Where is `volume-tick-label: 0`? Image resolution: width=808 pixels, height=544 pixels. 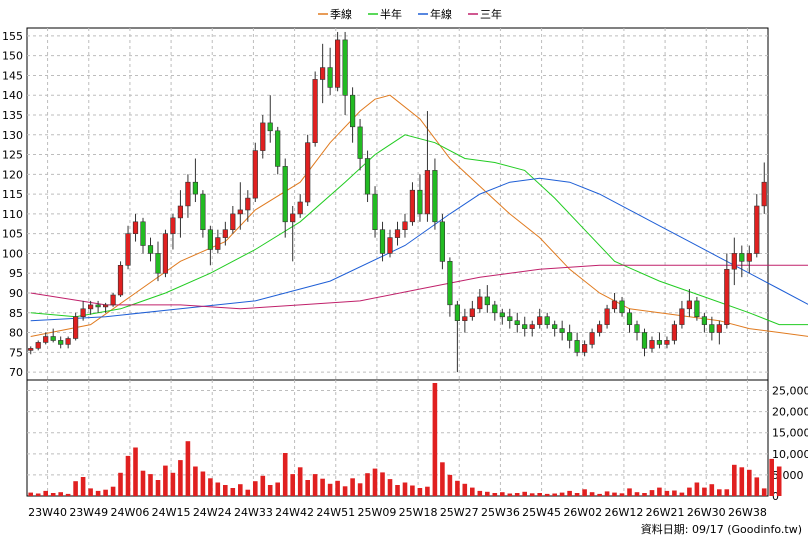
volume-tick-label: 0 is located at coordinates (775, 496).